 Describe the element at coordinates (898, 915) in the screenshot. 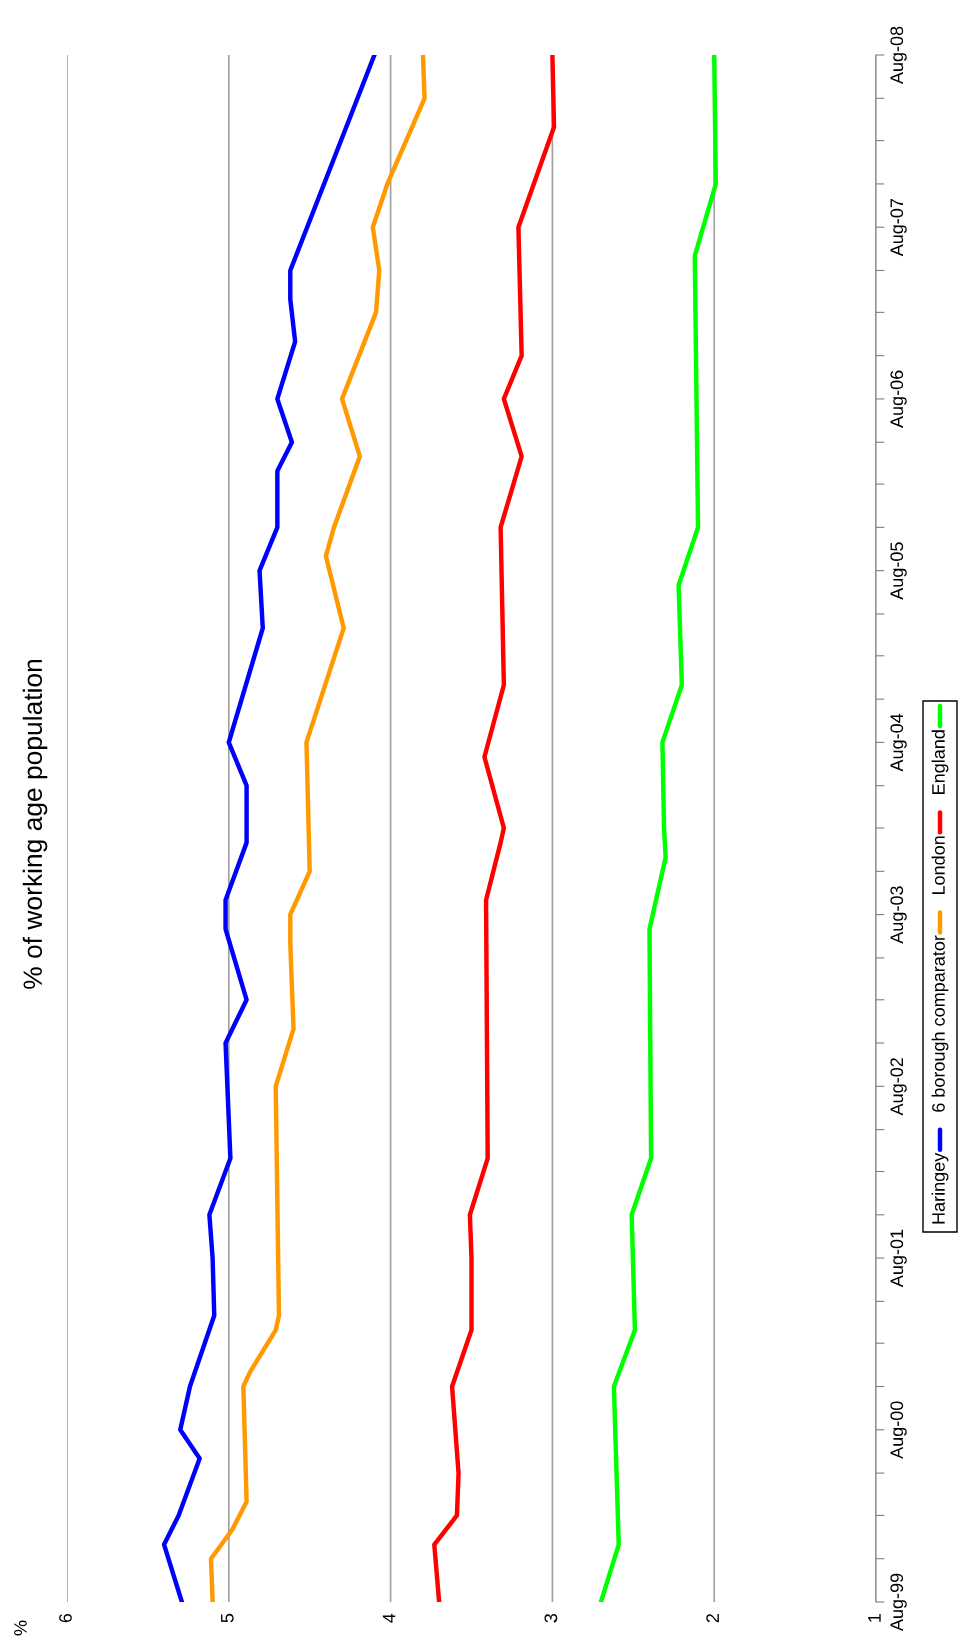

I see `y-tick-label: Aug-03` at that location.